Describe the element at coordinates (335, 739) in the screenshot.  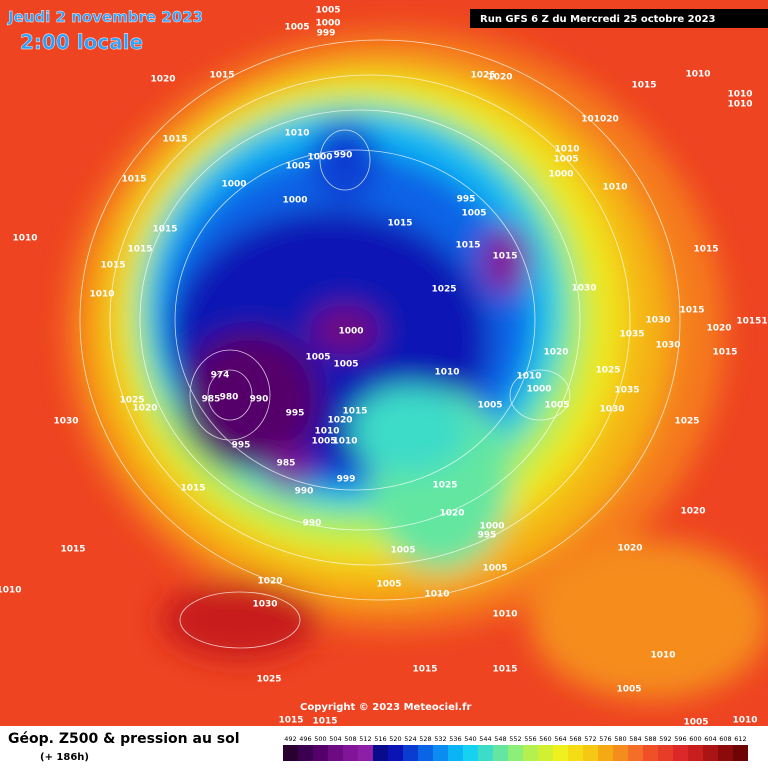
I see `scale-label: 504` at that location.